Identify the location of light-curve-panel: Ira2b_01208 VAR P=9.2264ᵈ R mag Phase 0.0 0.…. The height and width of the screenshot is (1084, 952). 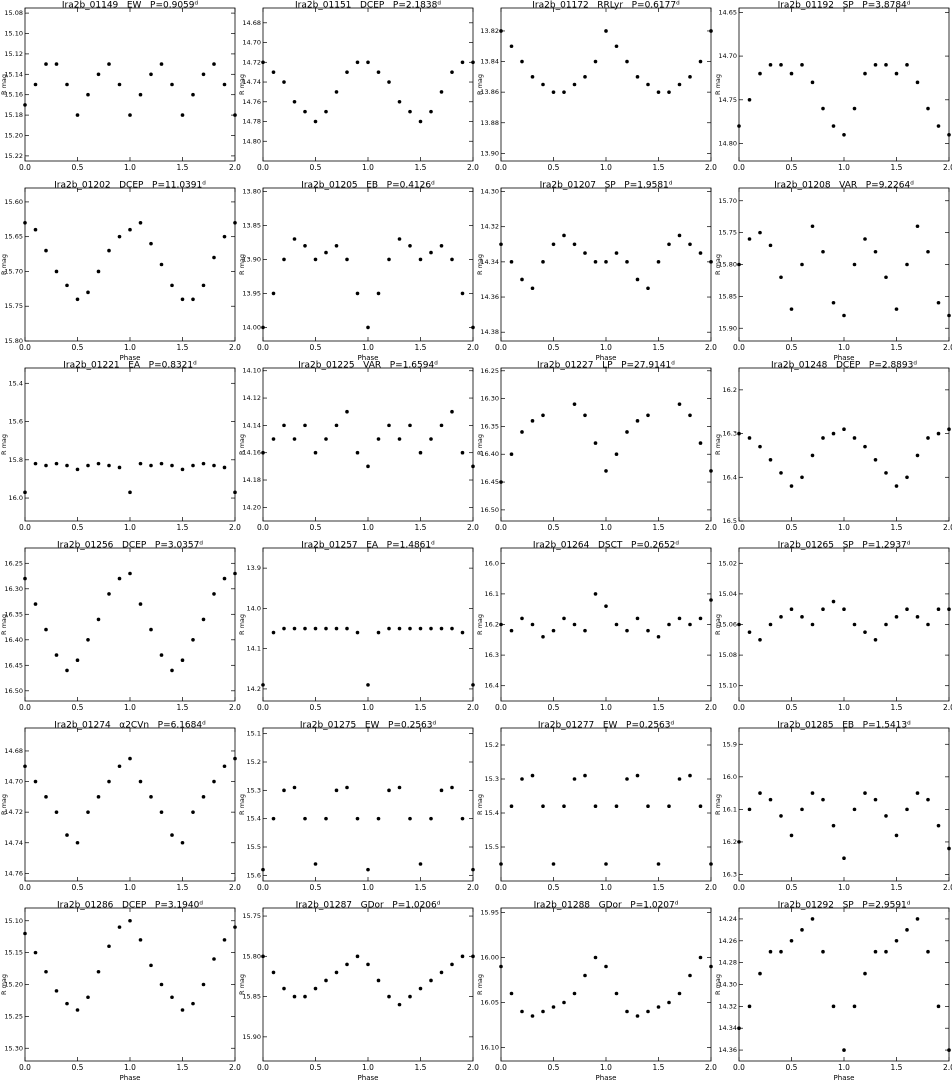
(833, 272).